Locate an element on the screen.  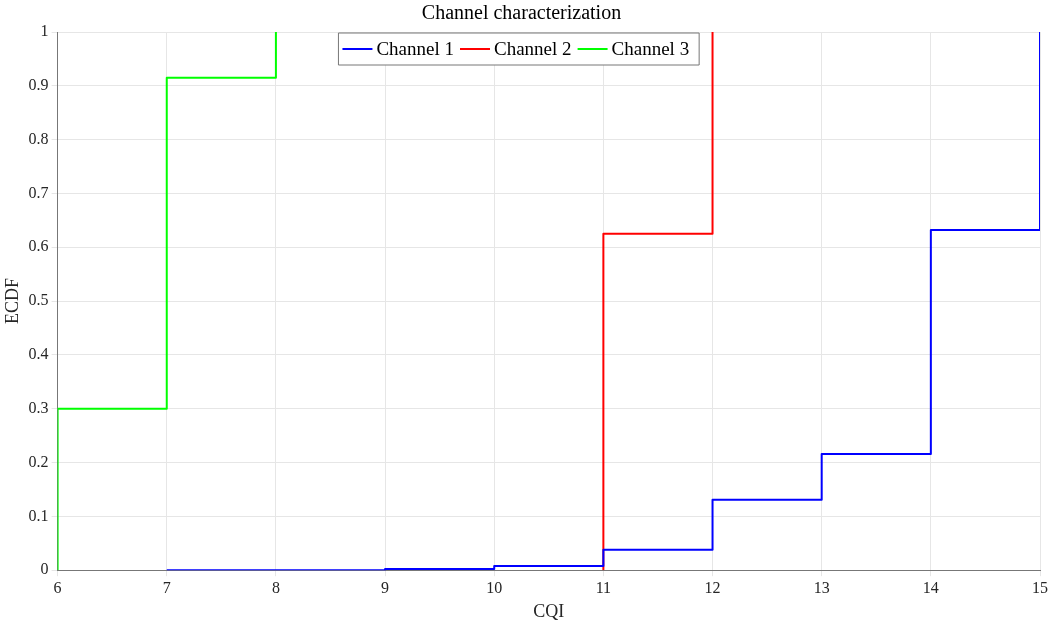
legend-label: Channel 2 is located at coordinates (533, 48).